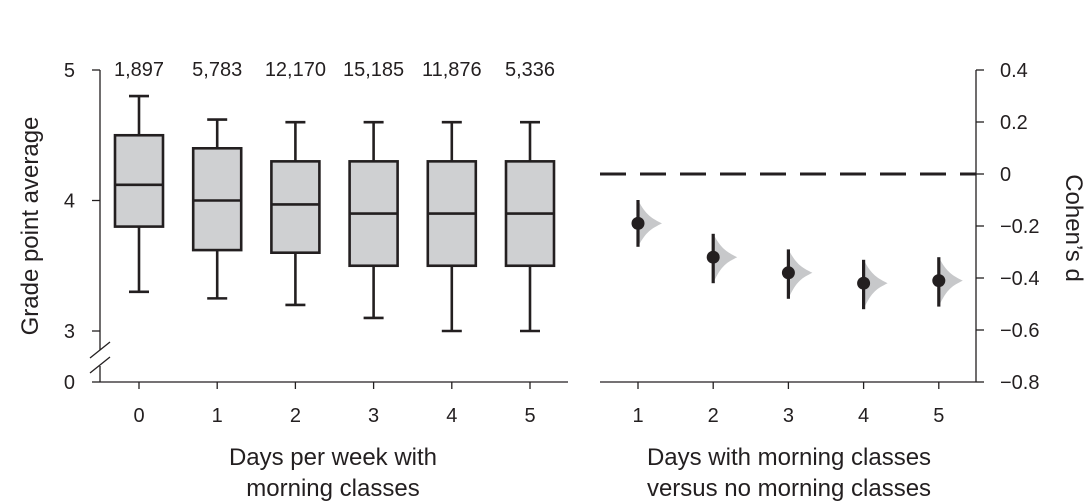  Describe the element at coordinates (451, 416) in the screenshot. I see `left-x-tick-label: 4` at that location.